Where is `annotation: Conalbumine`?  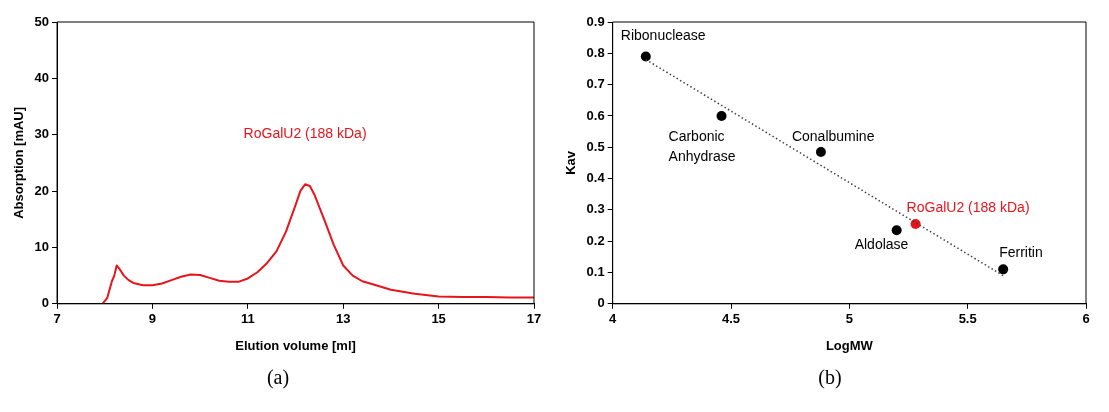
annotation: Conalbumine is located at coordinates (833, 135).